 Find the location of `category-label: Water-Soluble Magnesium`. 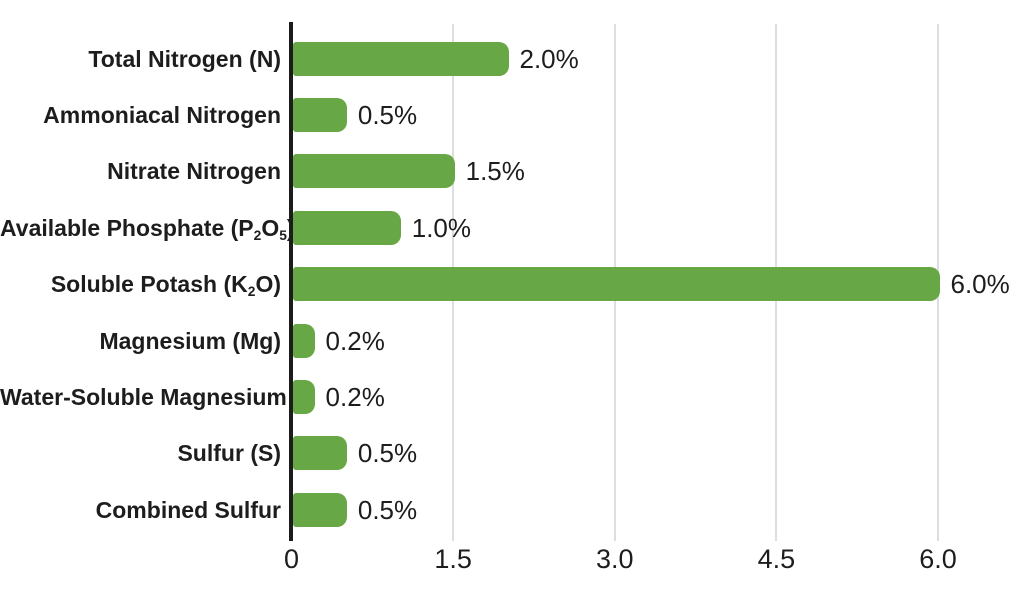

category-label: Water-Soluble Magnesium is located at coordinates (143, 396).